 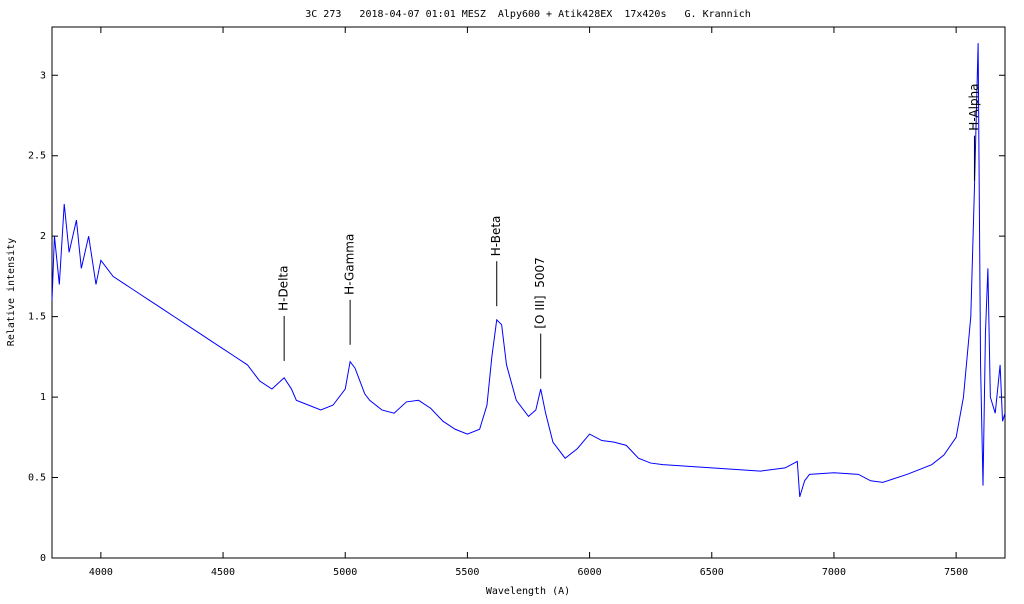 I want to click on x-tick-label: 5500, so click(x=467, y=572).